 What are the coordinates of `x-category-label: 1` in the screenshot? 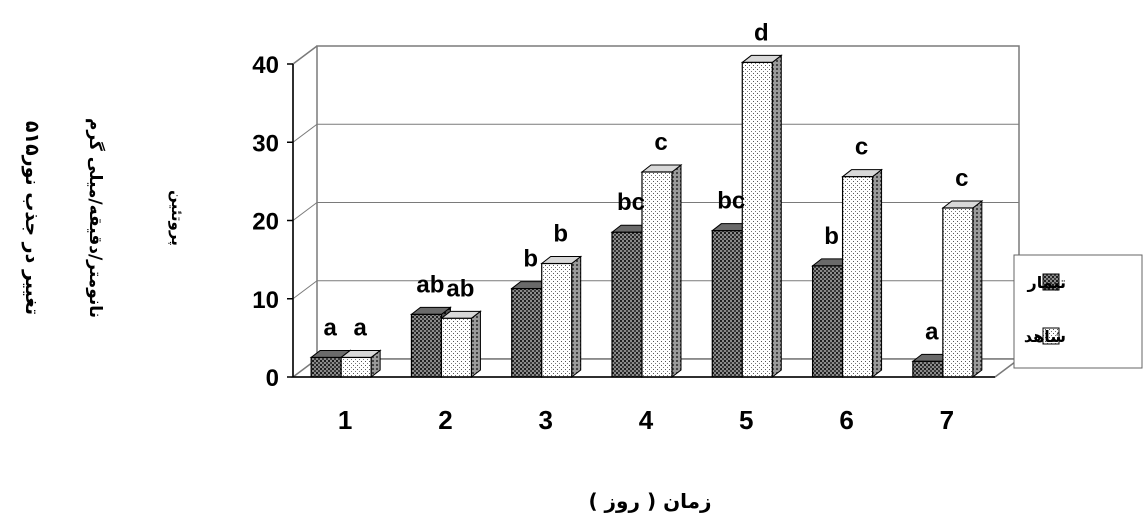 It's located at (345, 420).